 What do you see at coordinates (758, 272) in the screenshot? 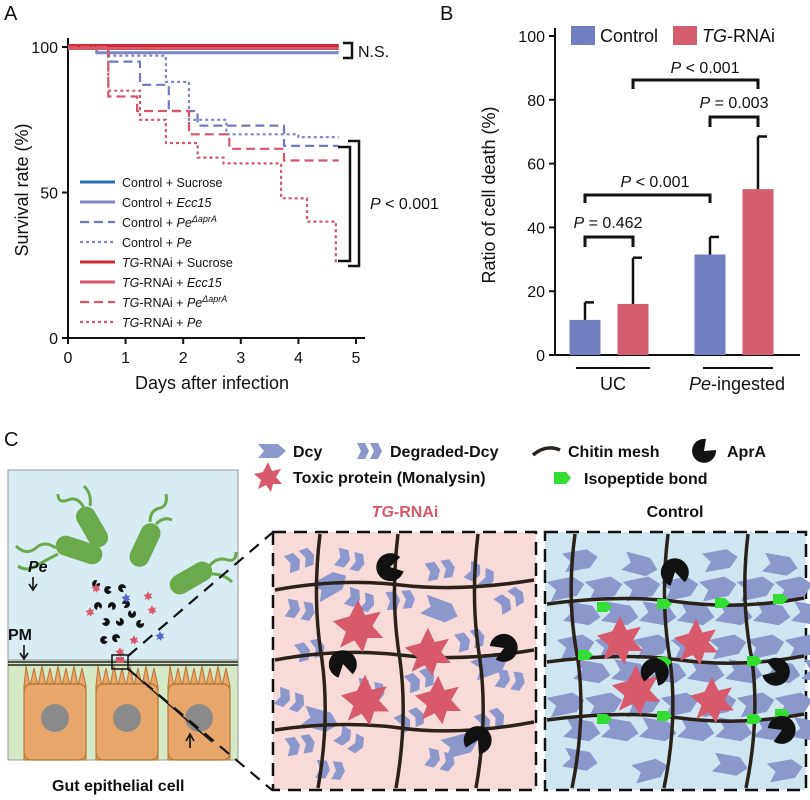
I see `bar` at bounding box center [758, 272].